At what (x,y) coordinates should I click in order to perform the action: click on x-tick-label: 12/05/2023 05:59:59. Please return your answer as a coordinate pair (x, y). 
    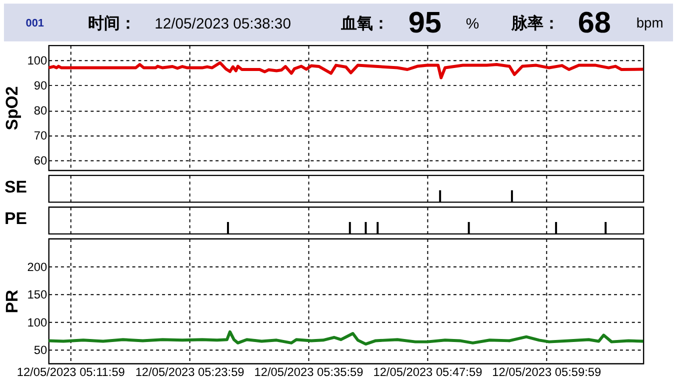
    Looking at the image, I should click on (547, 371).